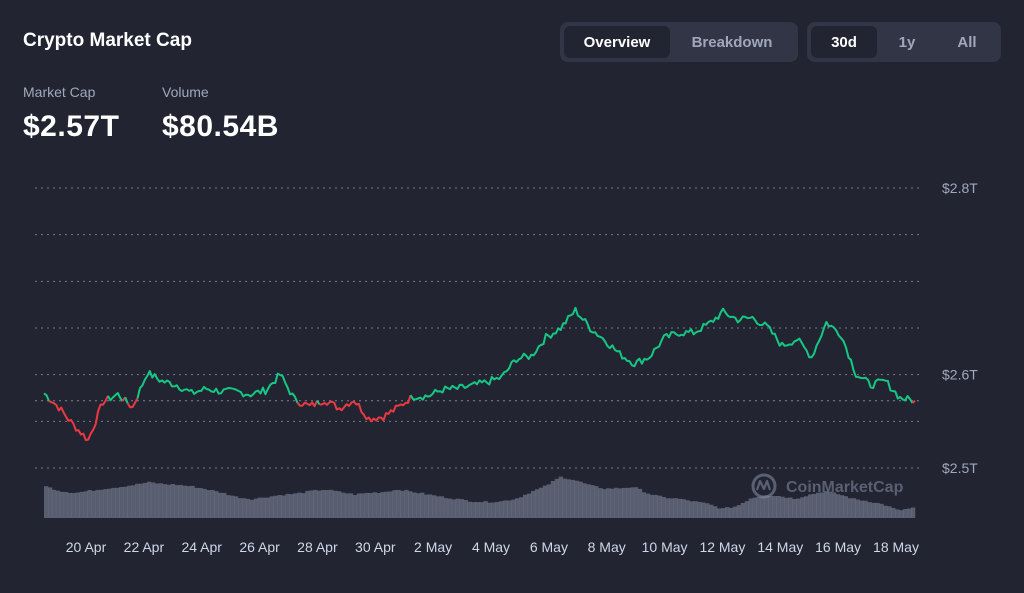  Describe the element at coordinates (617, 42) in the screenshot. I see `tab-overview: Overview` at that location.